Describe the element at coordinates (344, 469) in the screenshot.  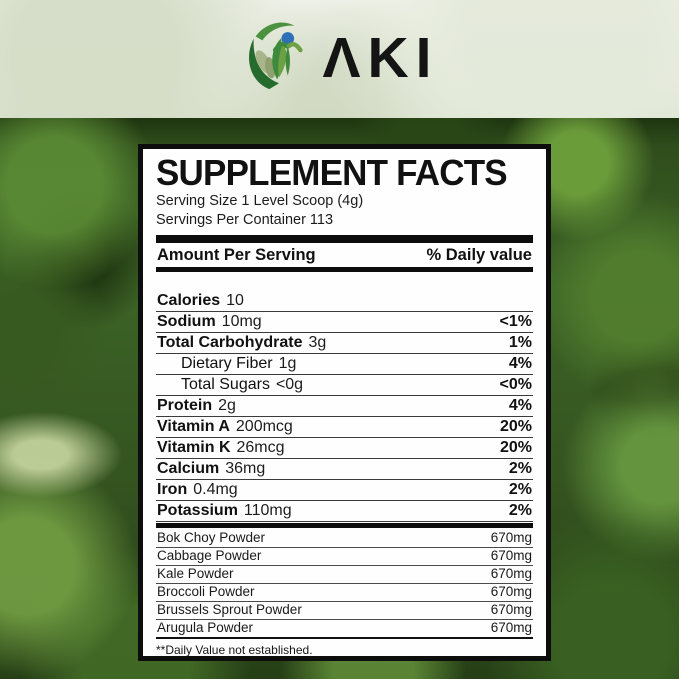
I see `nutrient-row: Calcium 36mg 2%` at that location.